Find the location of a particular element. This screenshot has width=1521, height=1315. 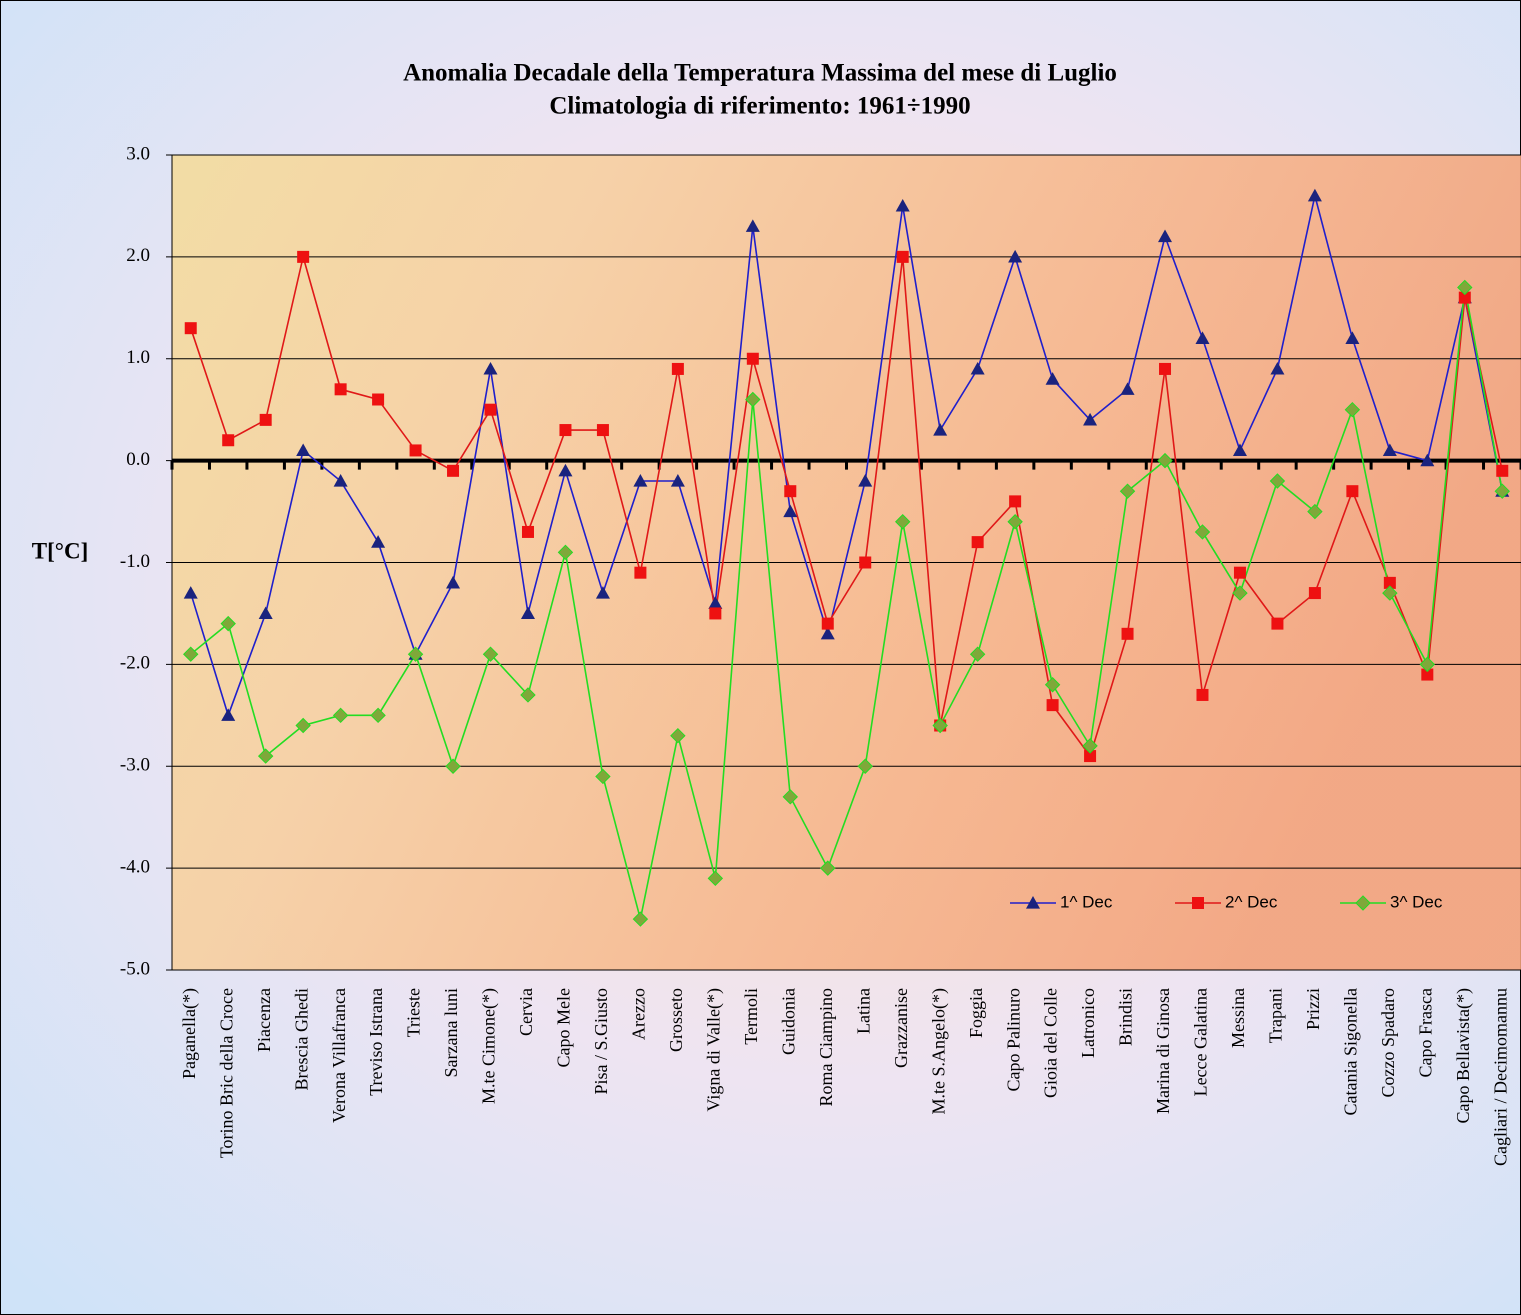

legend-label: 3^ Dec is located at coordinates (1416, 901).